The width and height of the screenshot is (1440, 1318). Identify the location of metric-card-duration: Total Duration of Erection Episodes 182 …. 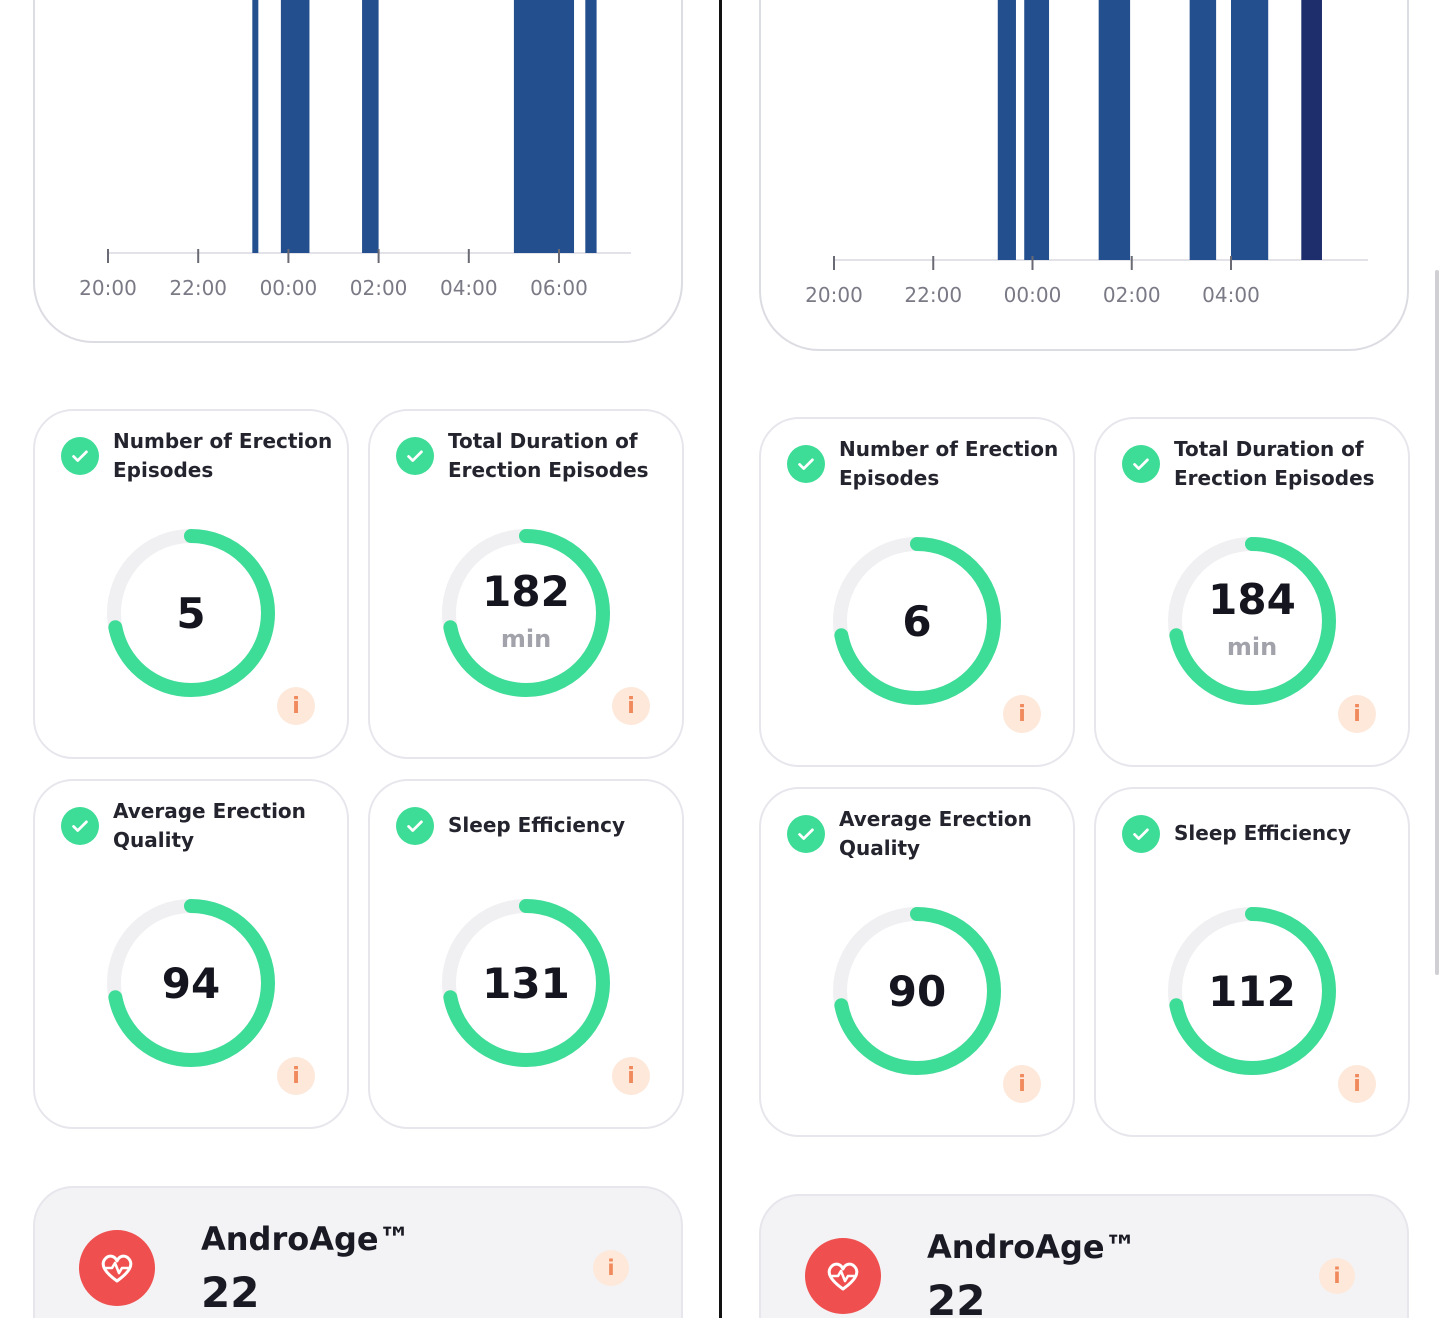
(526, 584).